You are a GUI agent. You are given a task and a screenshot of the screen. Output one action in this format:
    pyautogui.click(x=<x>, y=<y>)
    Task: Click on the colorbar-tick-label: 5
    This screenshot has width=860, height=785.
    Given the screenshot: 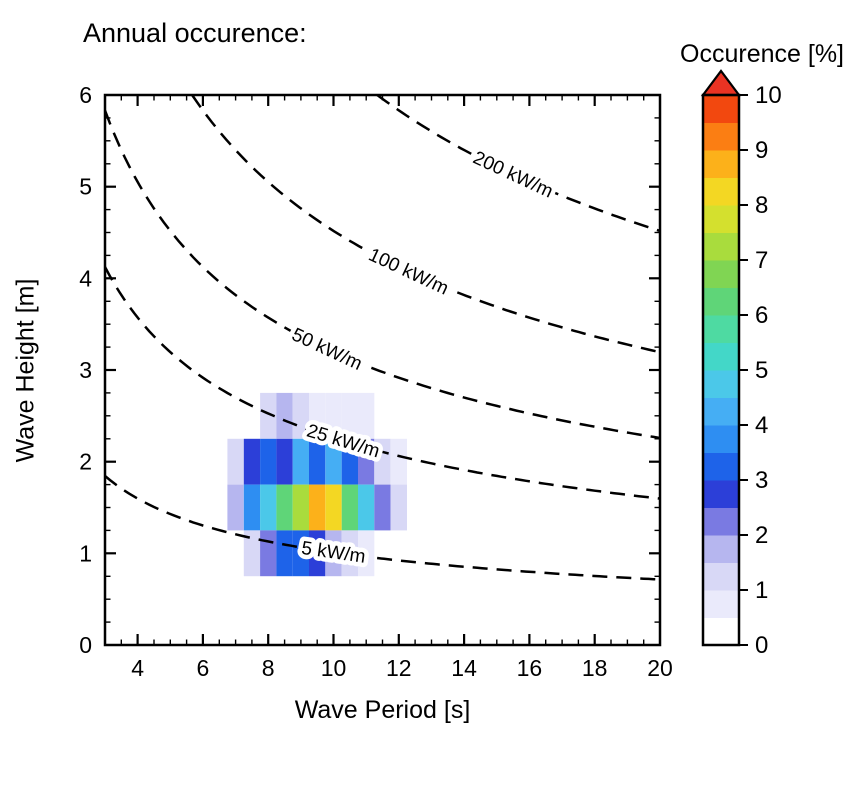 What is the action you would take?
    pyautogui.click(x=761, y=370)
    